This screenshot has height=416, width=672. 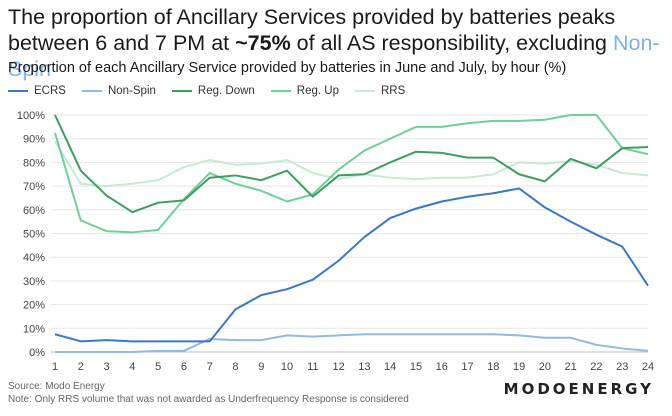 What do you see at coordinates (158, 367) in the screenshot?
I see `x-tick-label: 5` at bounding box center [158, 367].